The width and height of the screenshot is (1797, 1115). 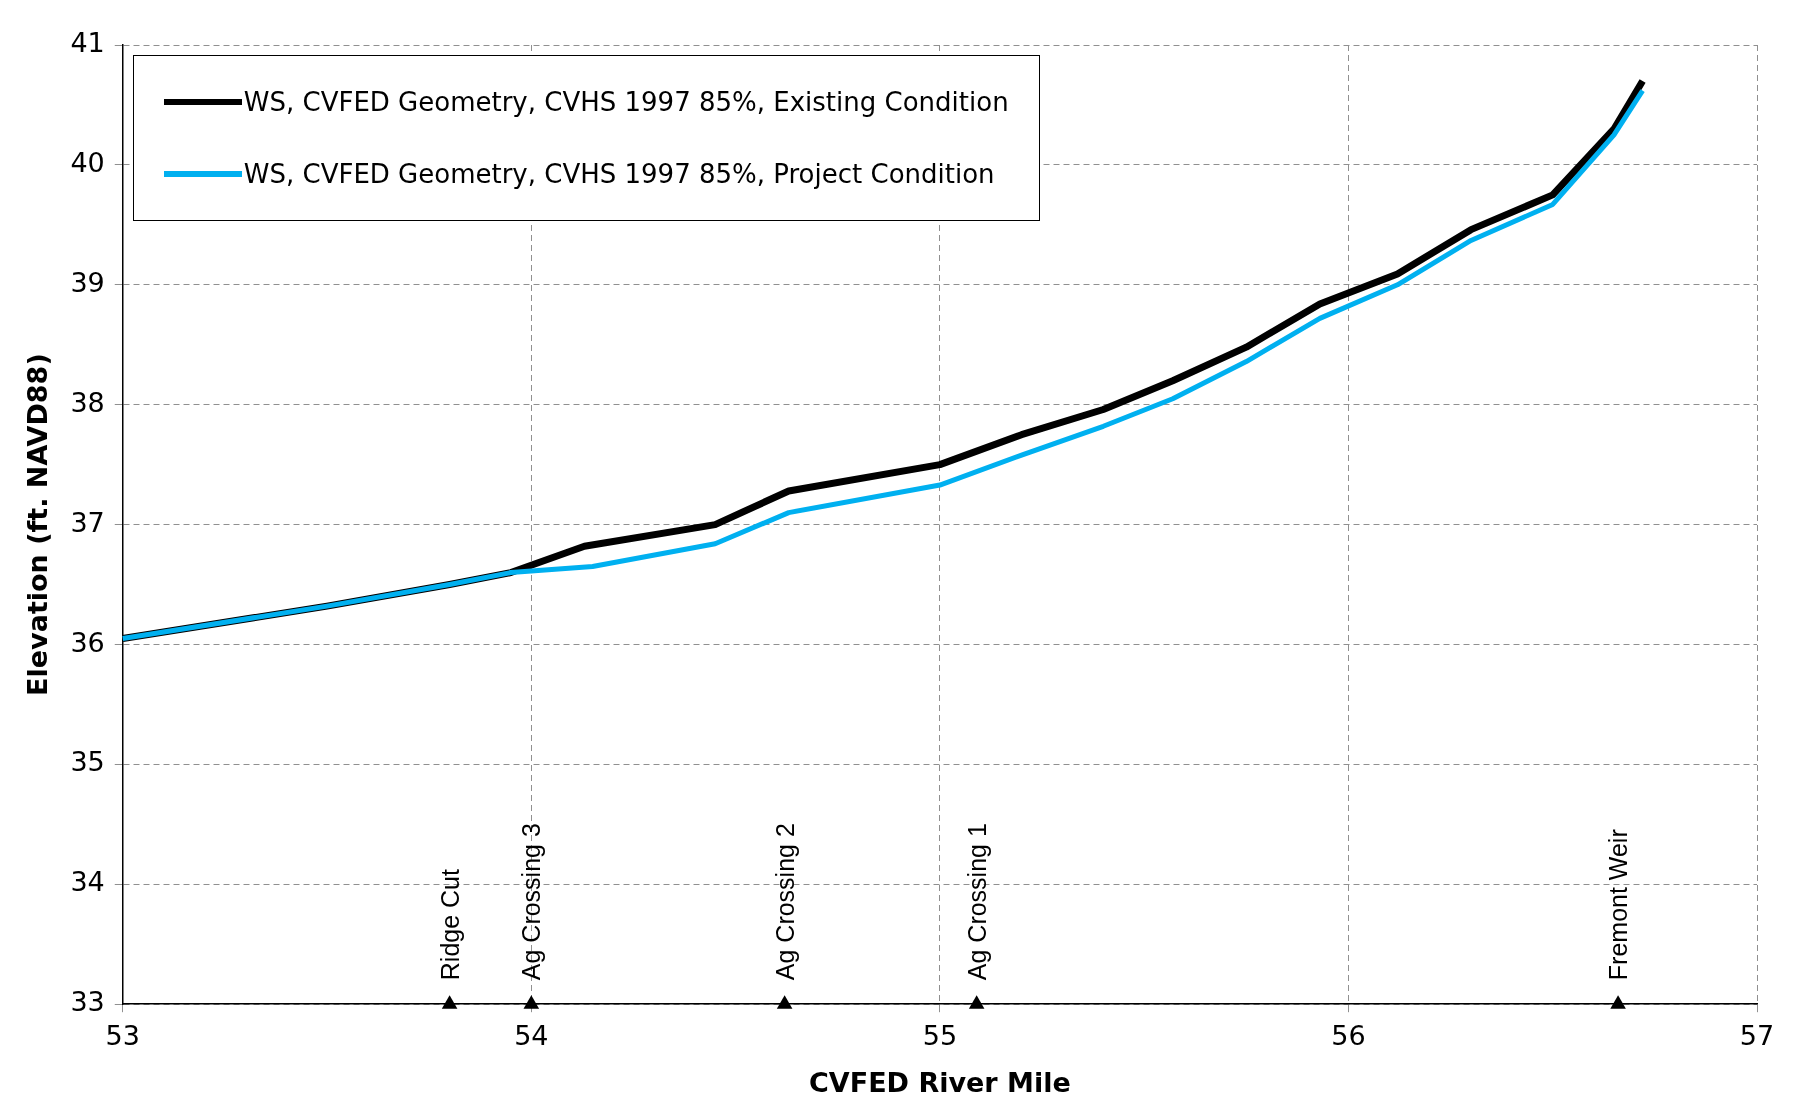 What do you see at coordinates (784, 902) in the screenshot?
I see `data-label: Ag Crossing 2` at bounding box center [784, 902].